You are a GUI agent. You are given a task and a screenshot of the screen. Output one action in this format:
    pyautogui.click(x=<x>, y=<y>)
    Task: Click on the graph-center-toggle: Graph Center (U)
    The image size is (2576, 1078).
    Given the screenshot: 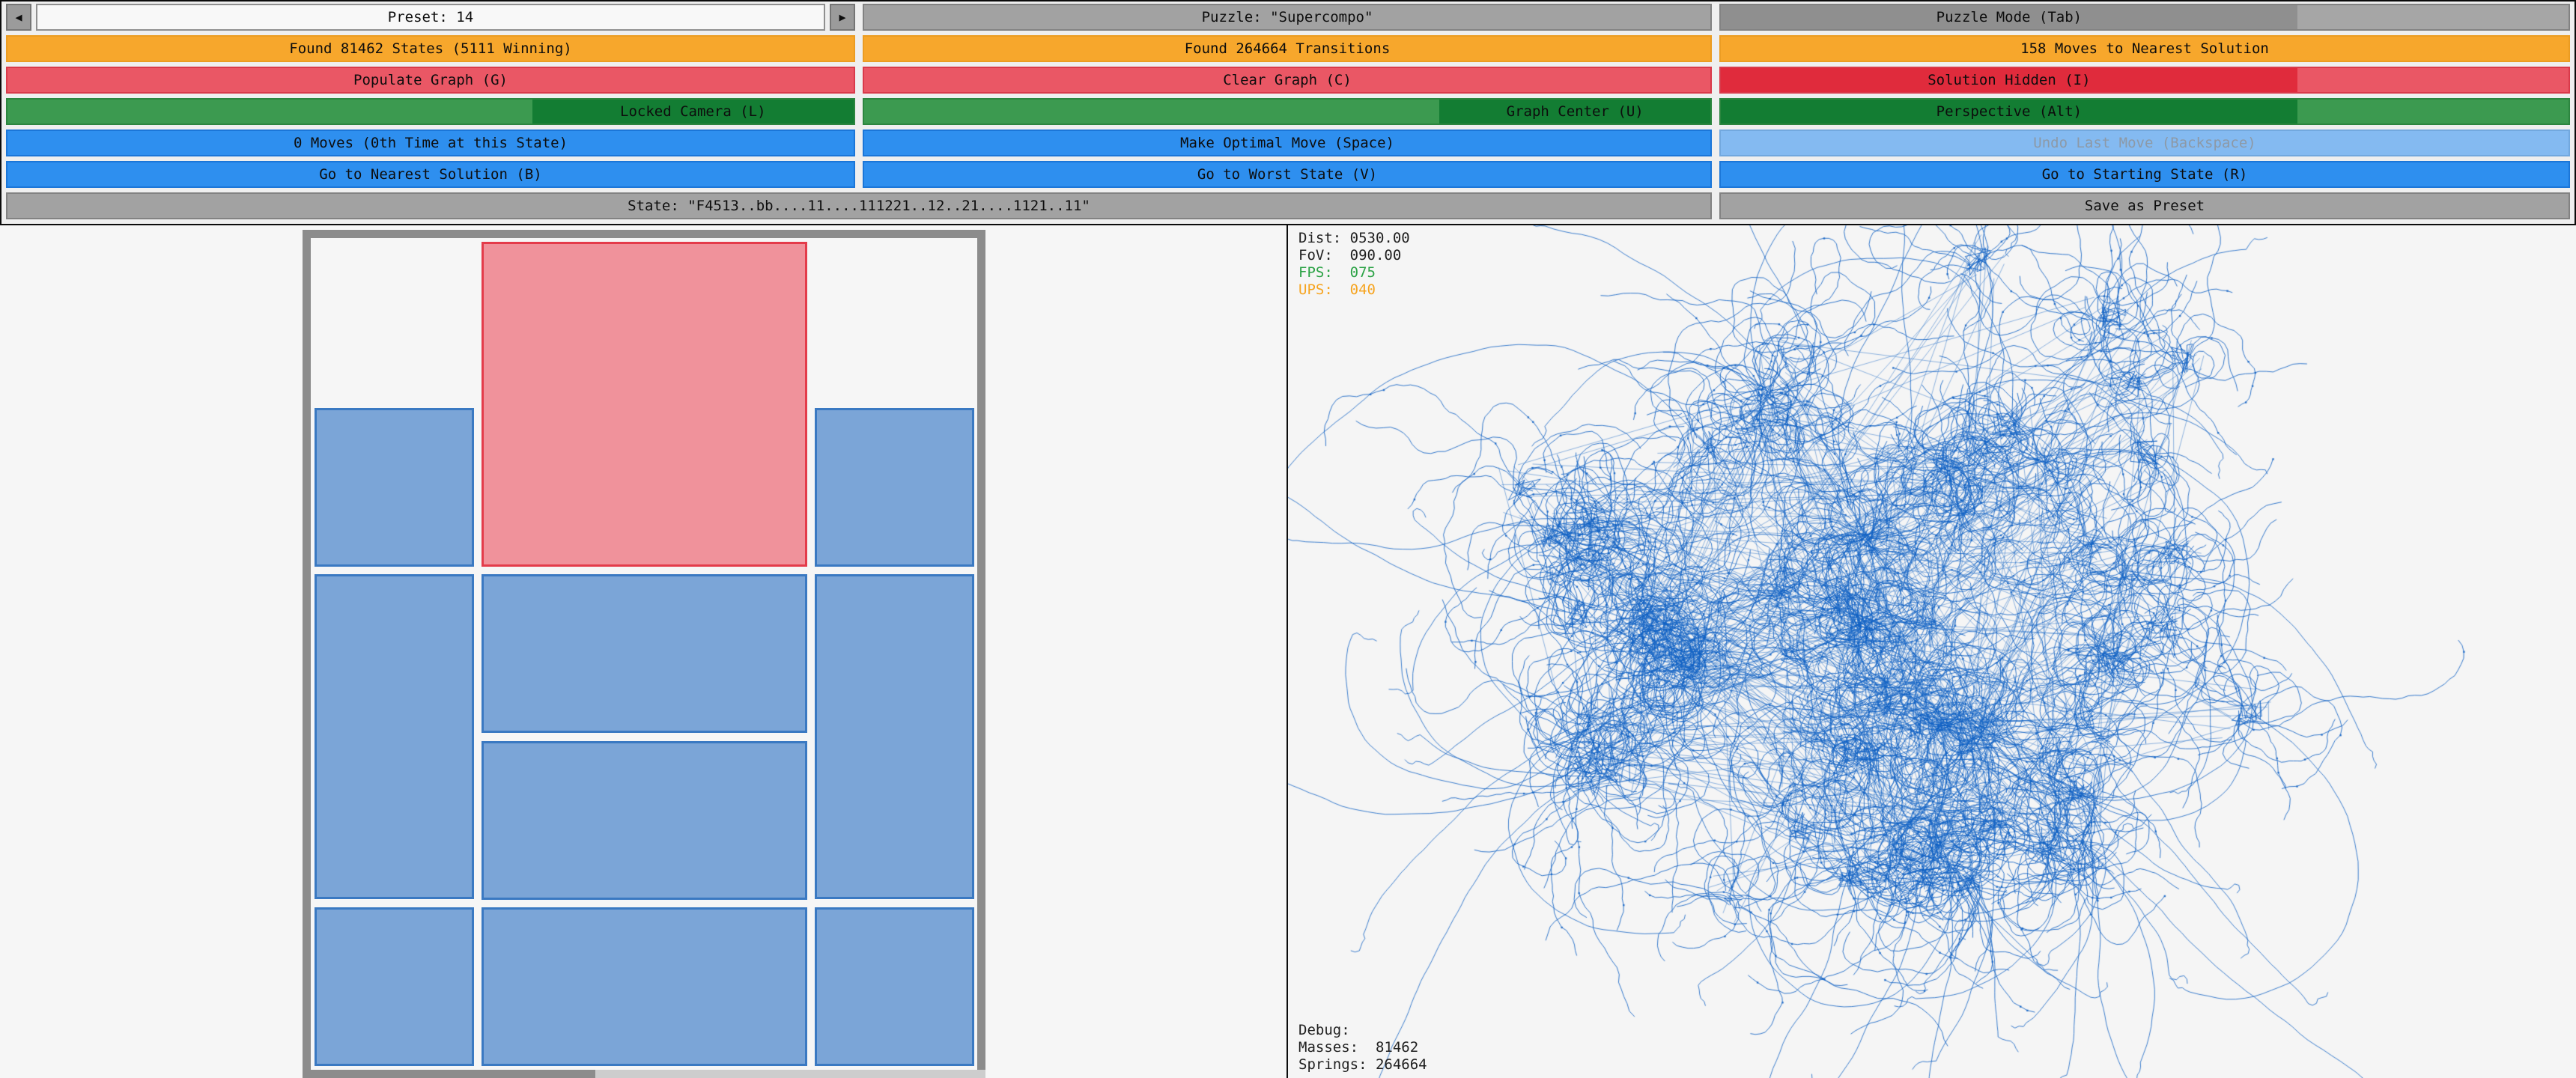 What is the action you would take?
    pyautogui.click(x=1287, y=111)
    